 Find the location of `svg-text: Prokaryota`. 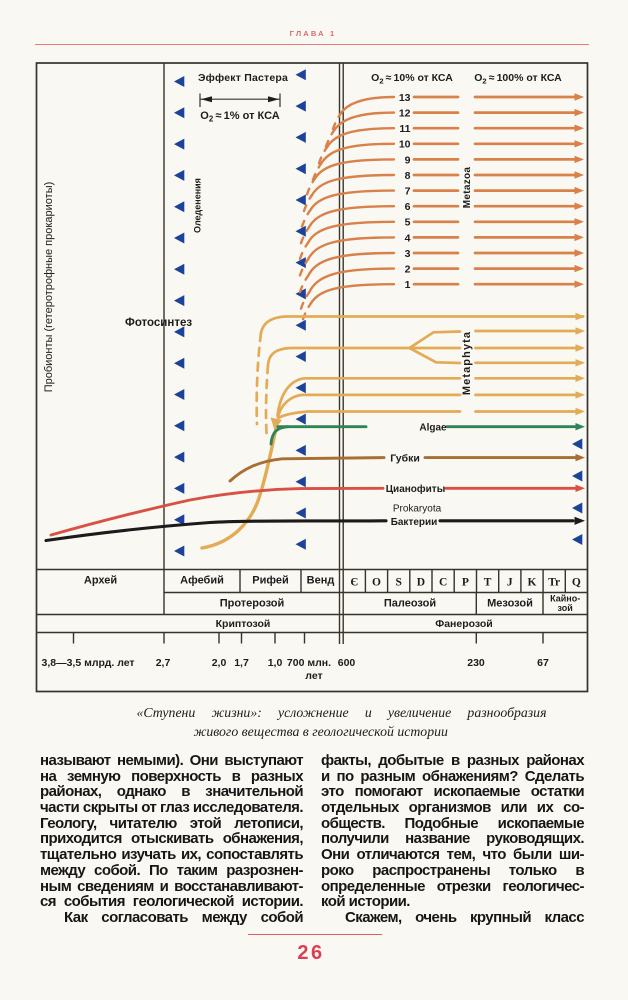

svg-text: Prokaryota is located at coordinates (417, 509).